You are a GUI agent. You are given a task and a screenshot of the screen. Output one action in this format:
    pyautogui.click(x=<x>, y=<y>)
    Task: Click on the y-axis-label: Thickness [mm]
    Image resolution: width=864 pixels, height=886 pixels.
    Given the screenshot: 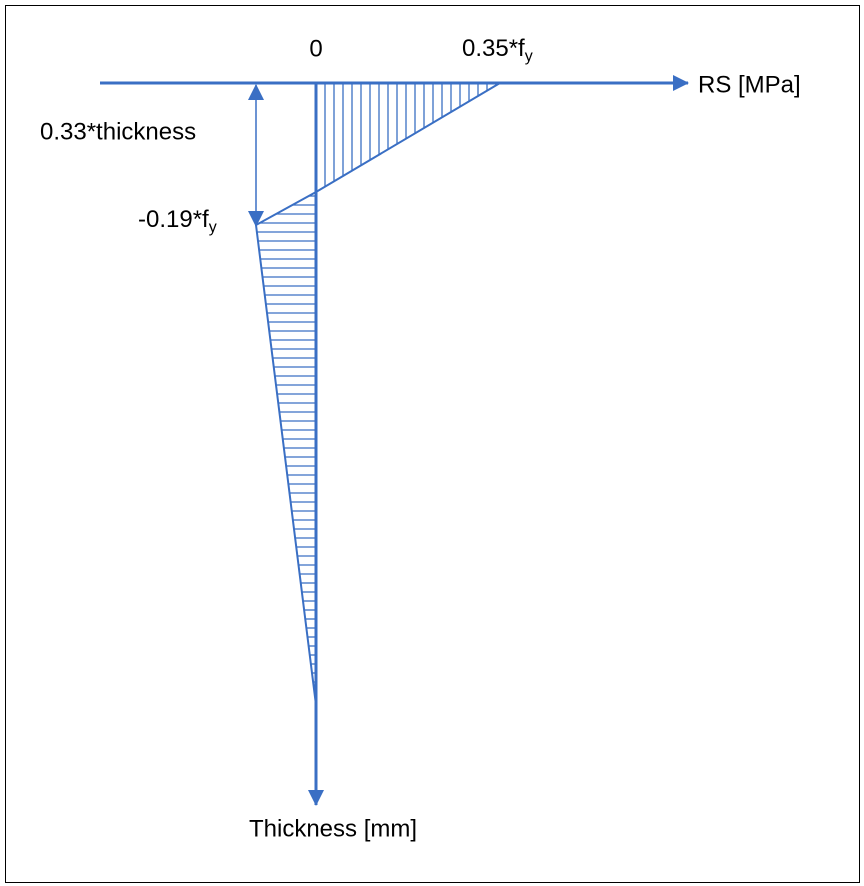 What is the action you would take?
    pyautogui.click(x=333, y=828)
    